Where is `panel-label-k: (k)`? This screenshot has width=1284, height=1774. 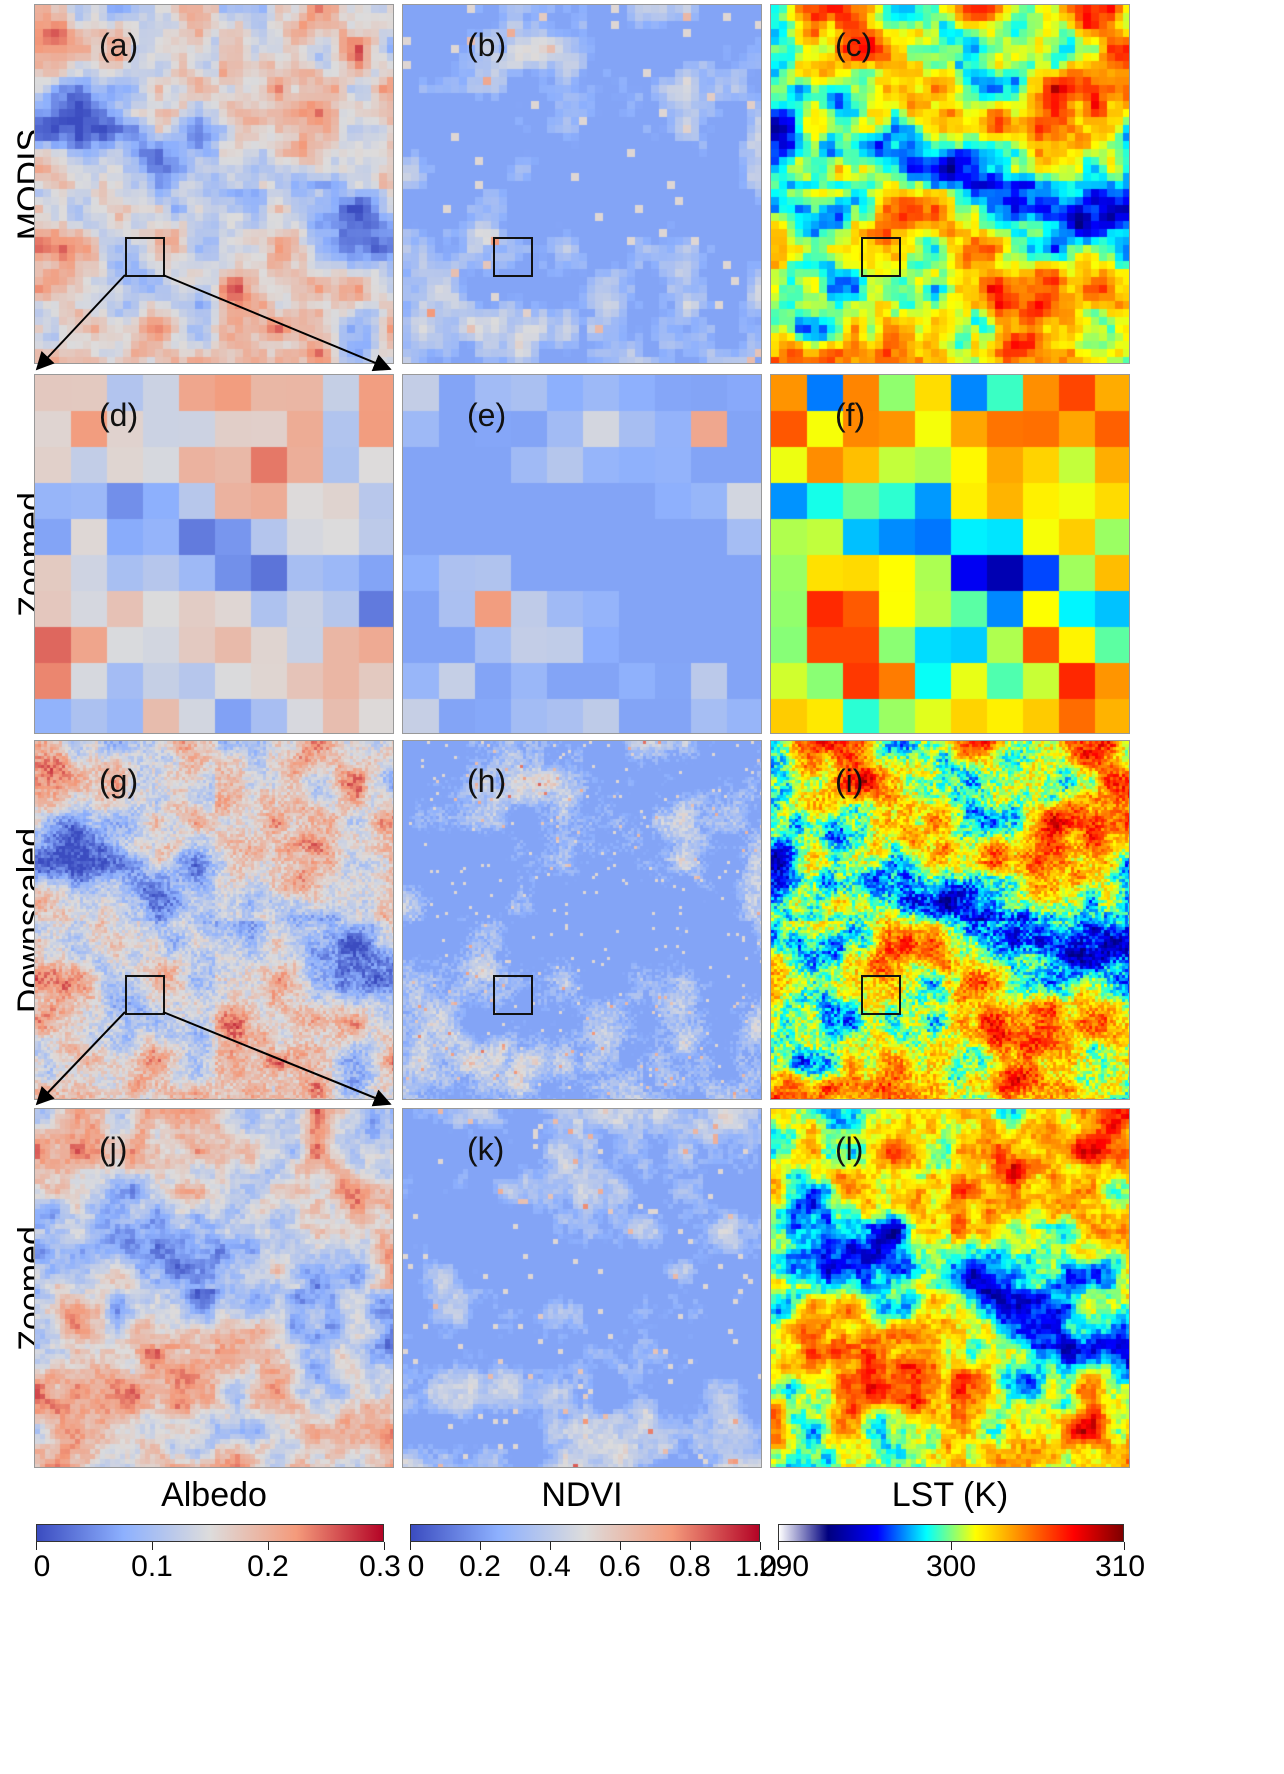
panel-label-k: (k) is located at coordinates (486, 1149).